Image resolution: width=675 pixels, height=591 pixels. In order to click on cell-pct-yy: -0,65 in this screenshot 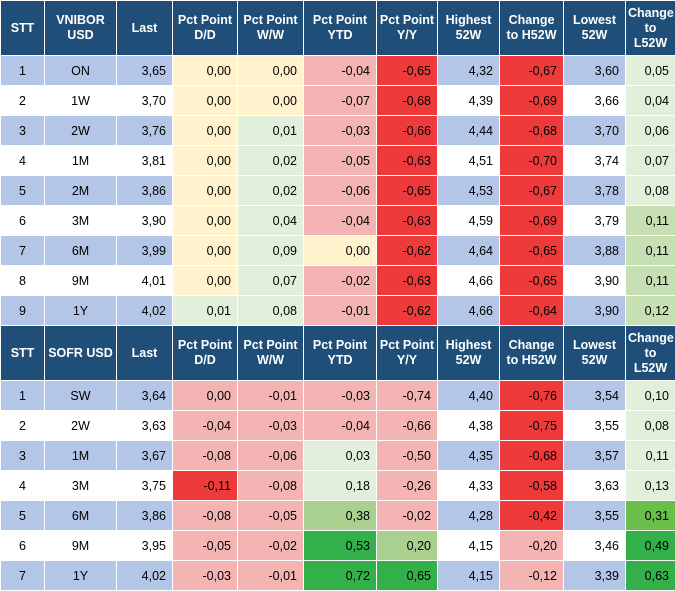, I will do `click(407, 71)`.